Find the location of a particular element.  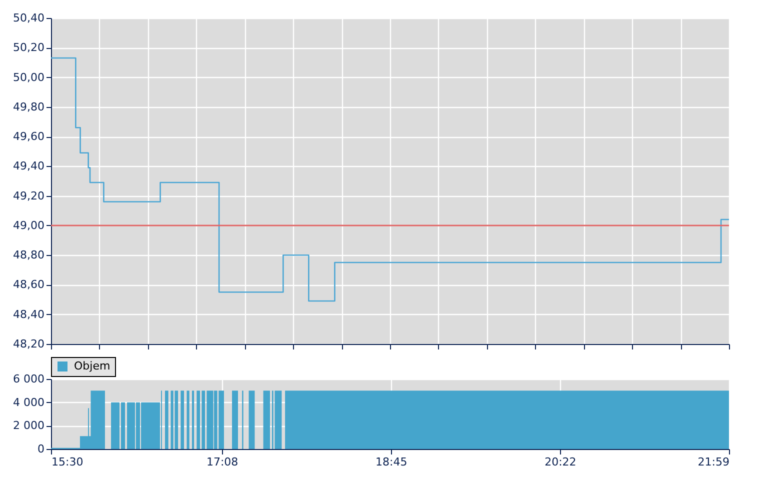

y-tick-label: 49,00 is located at coordinates (28, 225).